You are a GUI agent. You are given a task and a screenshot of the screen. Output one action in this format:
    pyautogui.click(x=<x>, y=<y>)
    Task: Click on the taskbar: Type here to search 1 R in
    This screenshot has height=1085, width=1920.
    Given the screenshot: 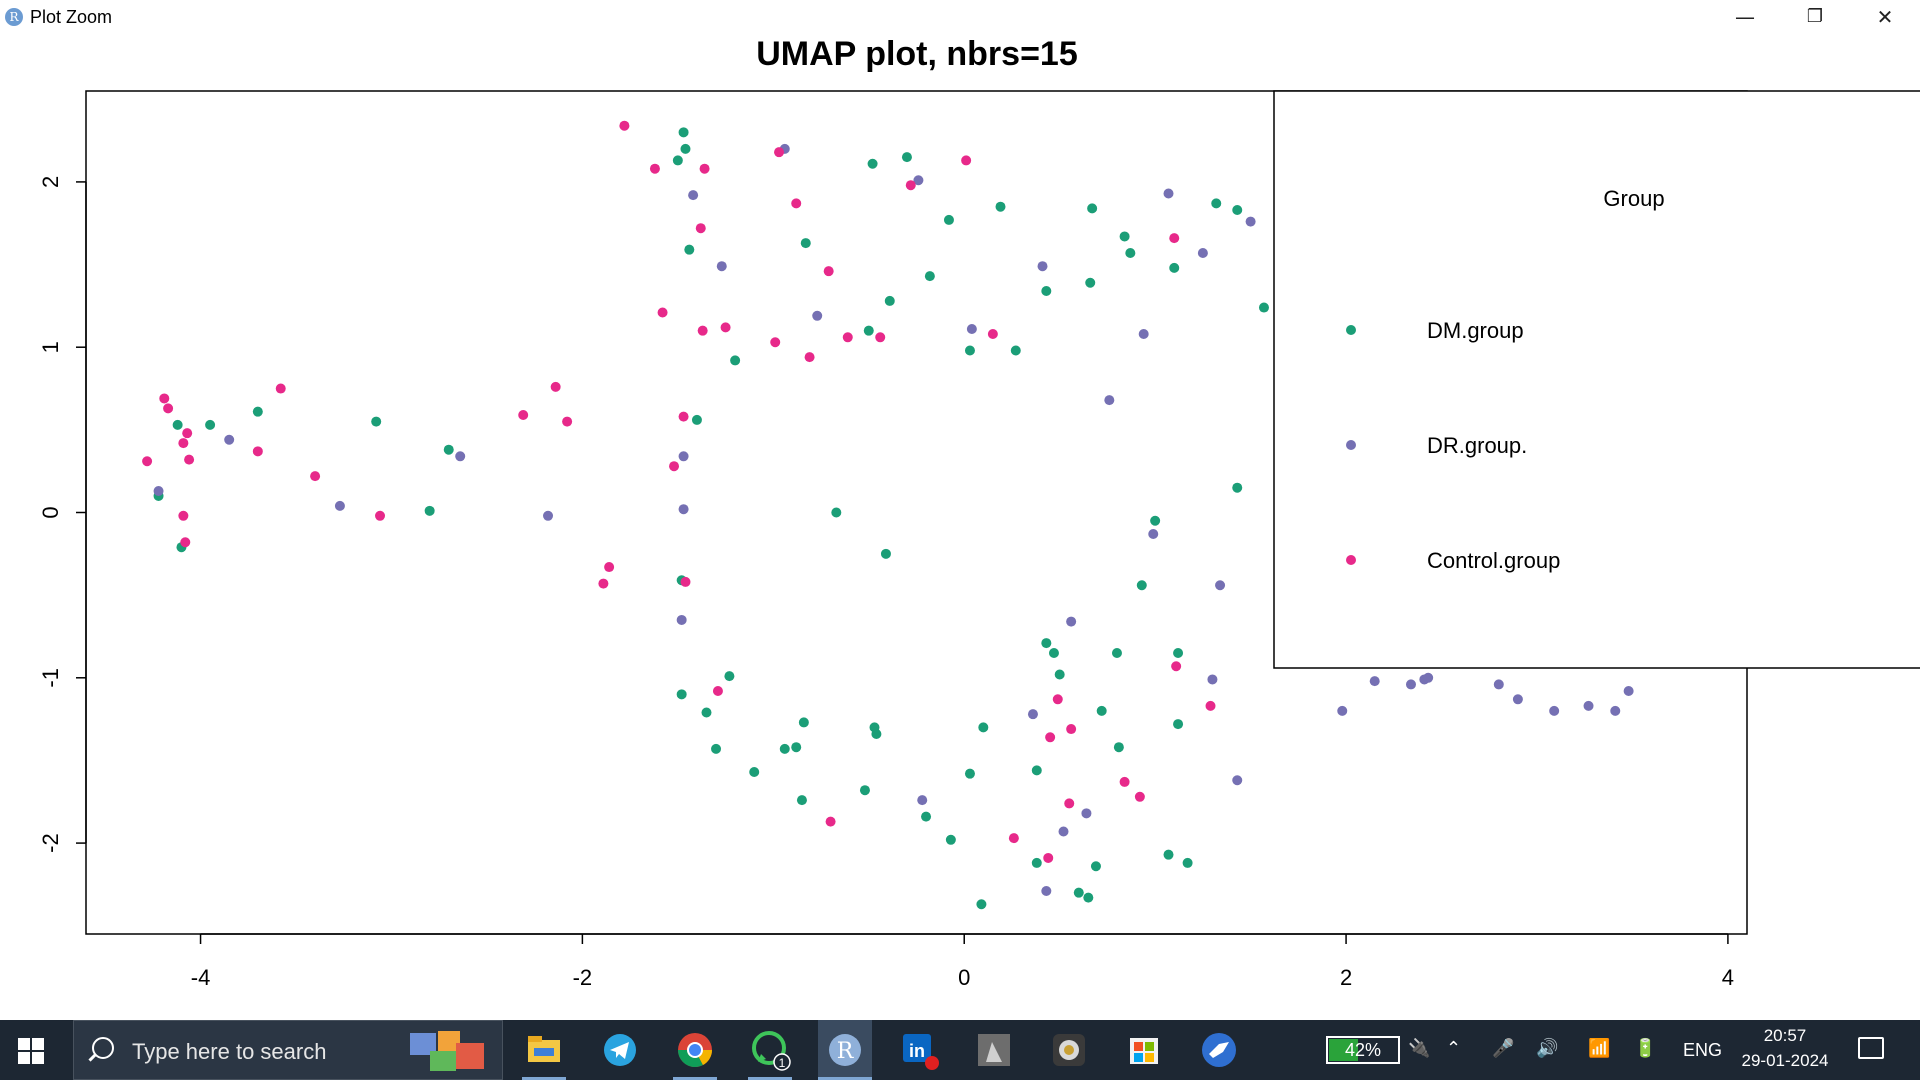 What is the action you would take?
    pyautogui.click(x=960, y=1050)
    